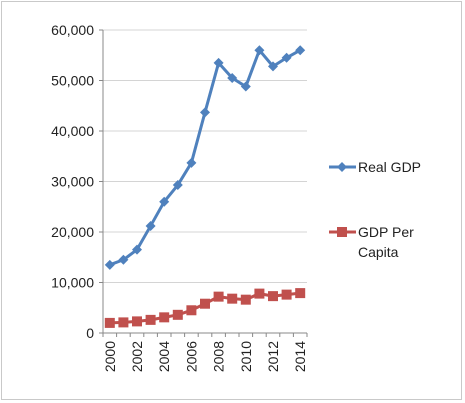 This screenshot has width=465, height=403. What do you see at coordinates (72, 283) in the screenshot?
I see `y-tick-label: 10,000` at bounding box center [72, 283].